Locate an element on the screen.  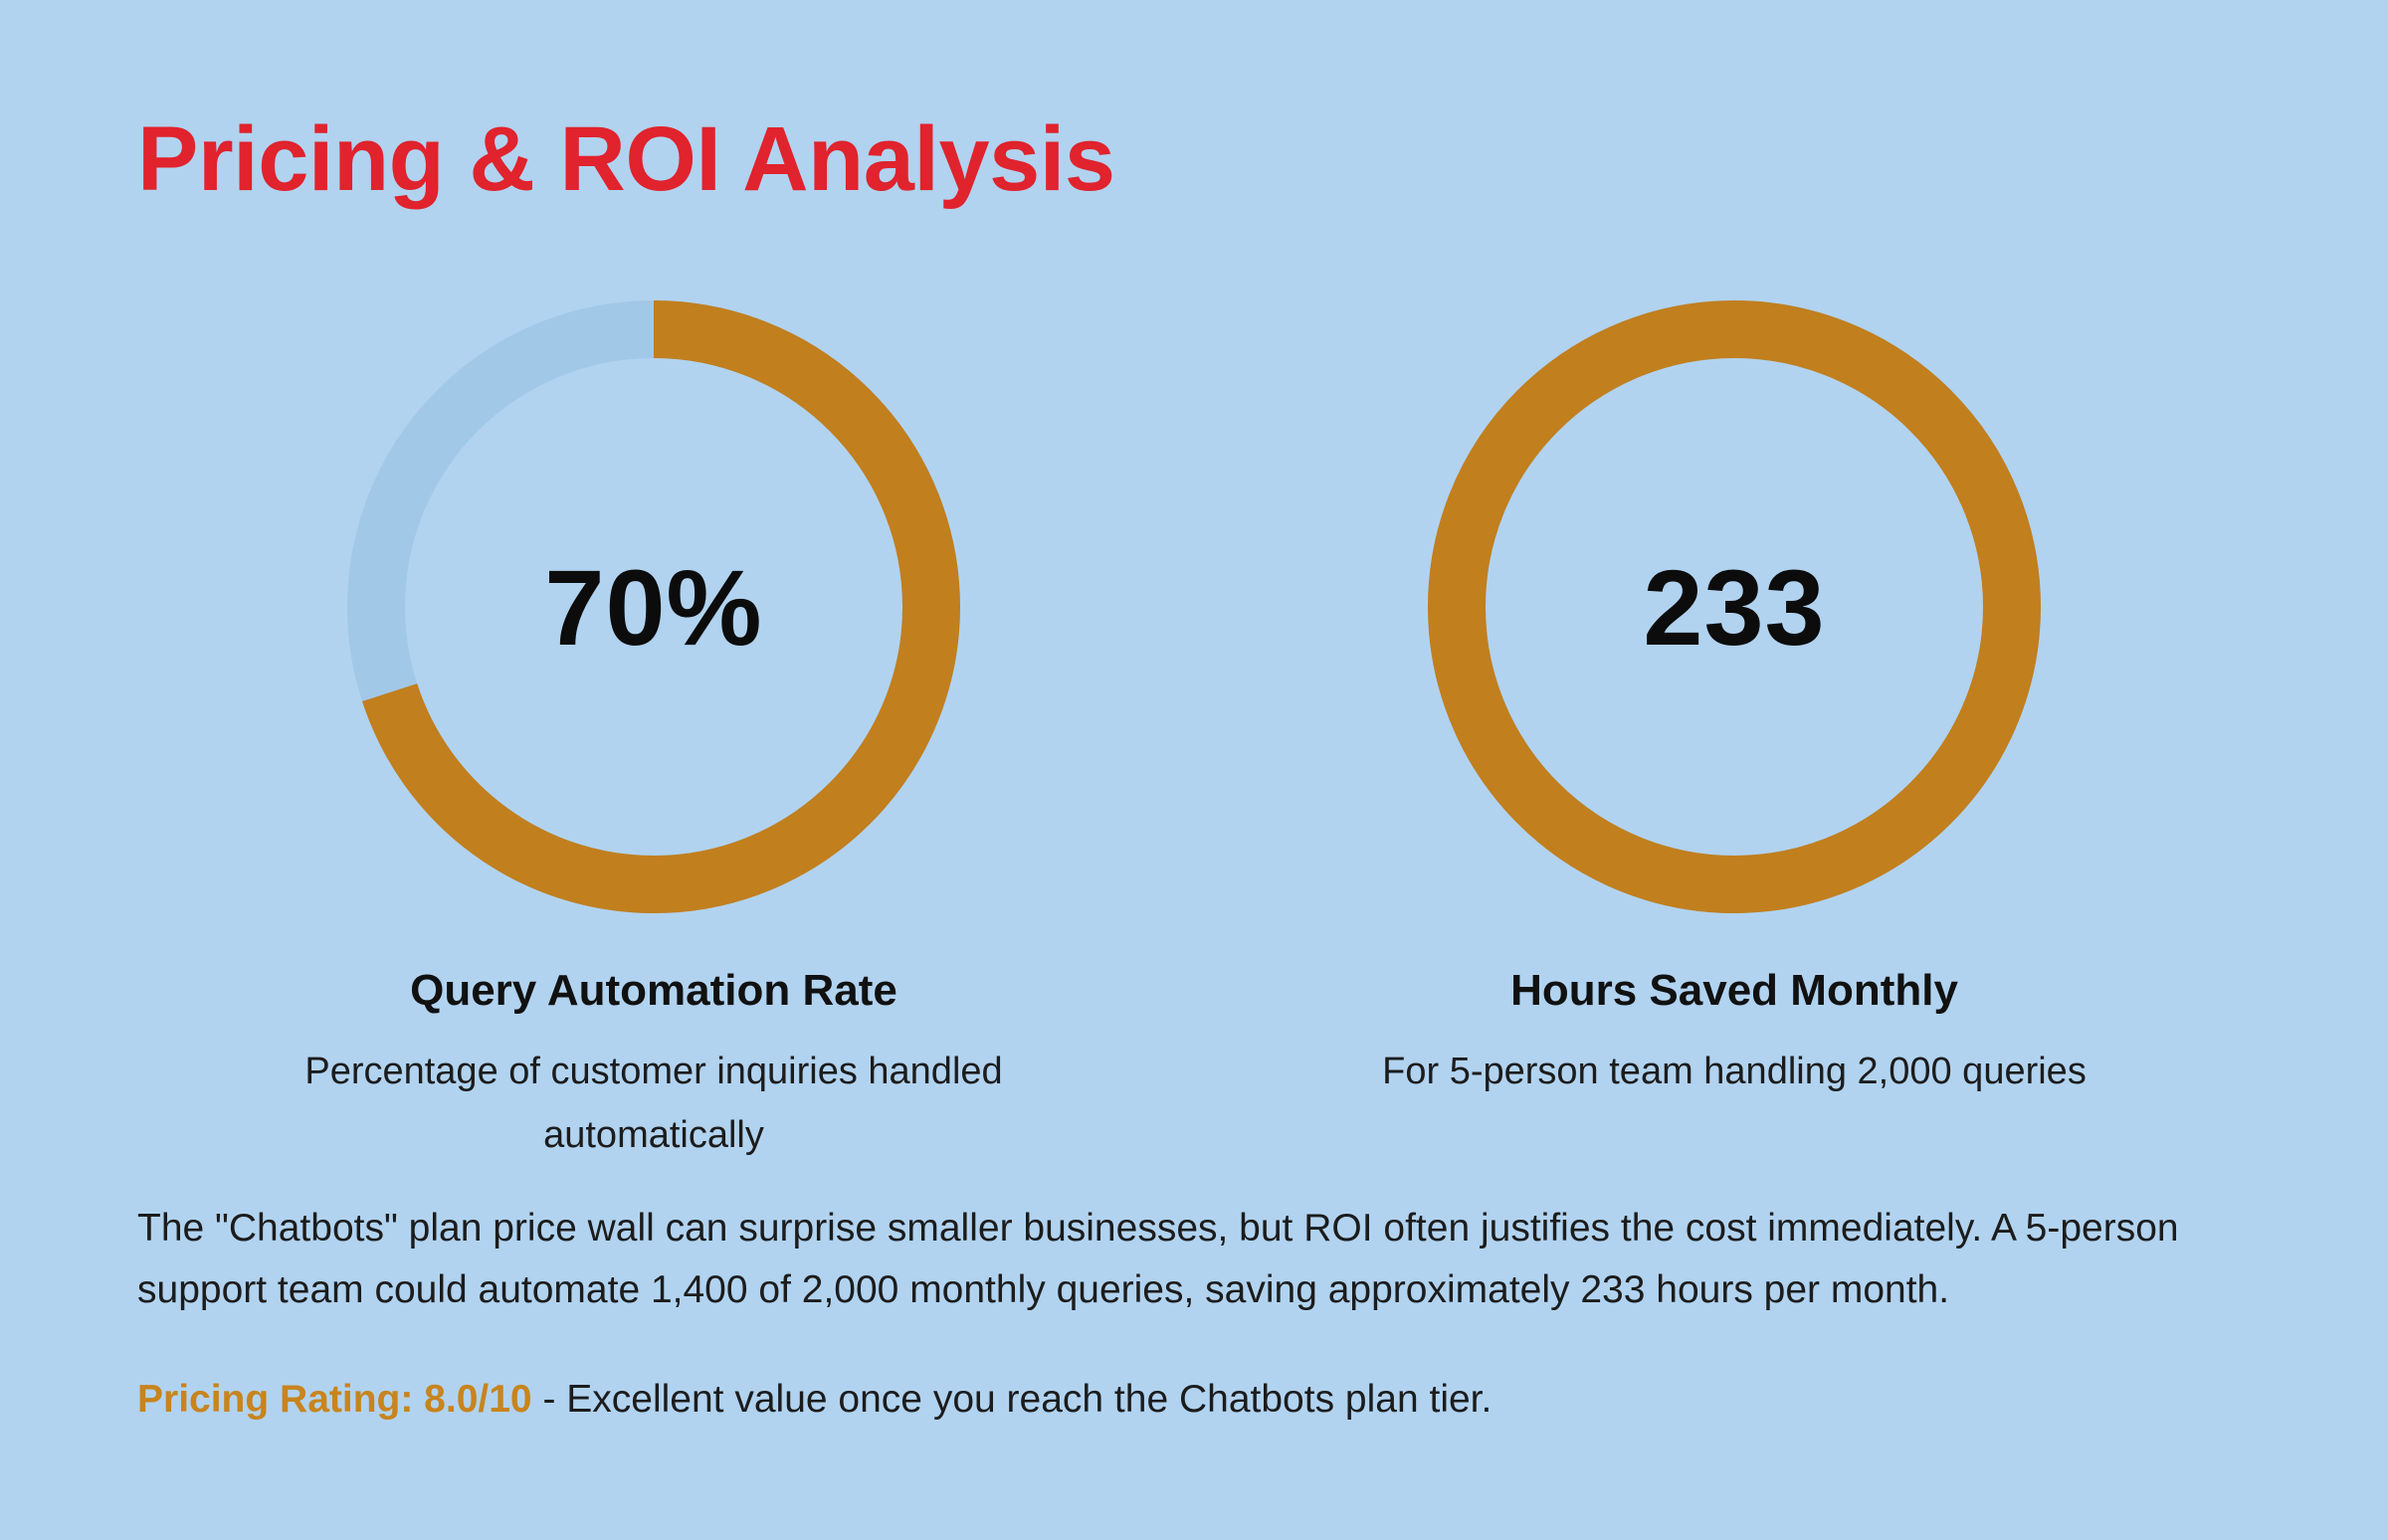
donut-segment-hours is located at coordinates (1734, 606).